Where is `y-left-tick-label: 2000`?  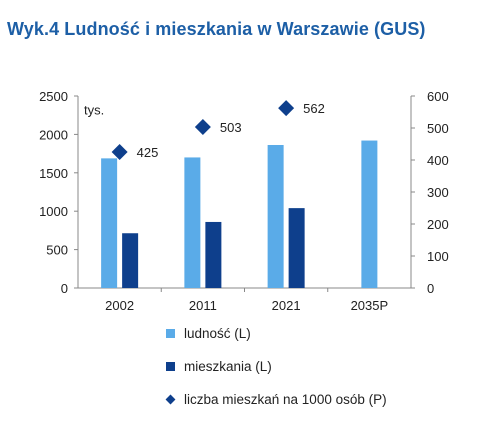
y-left-tick-label: 2000 is located at coordinates (53, 134).